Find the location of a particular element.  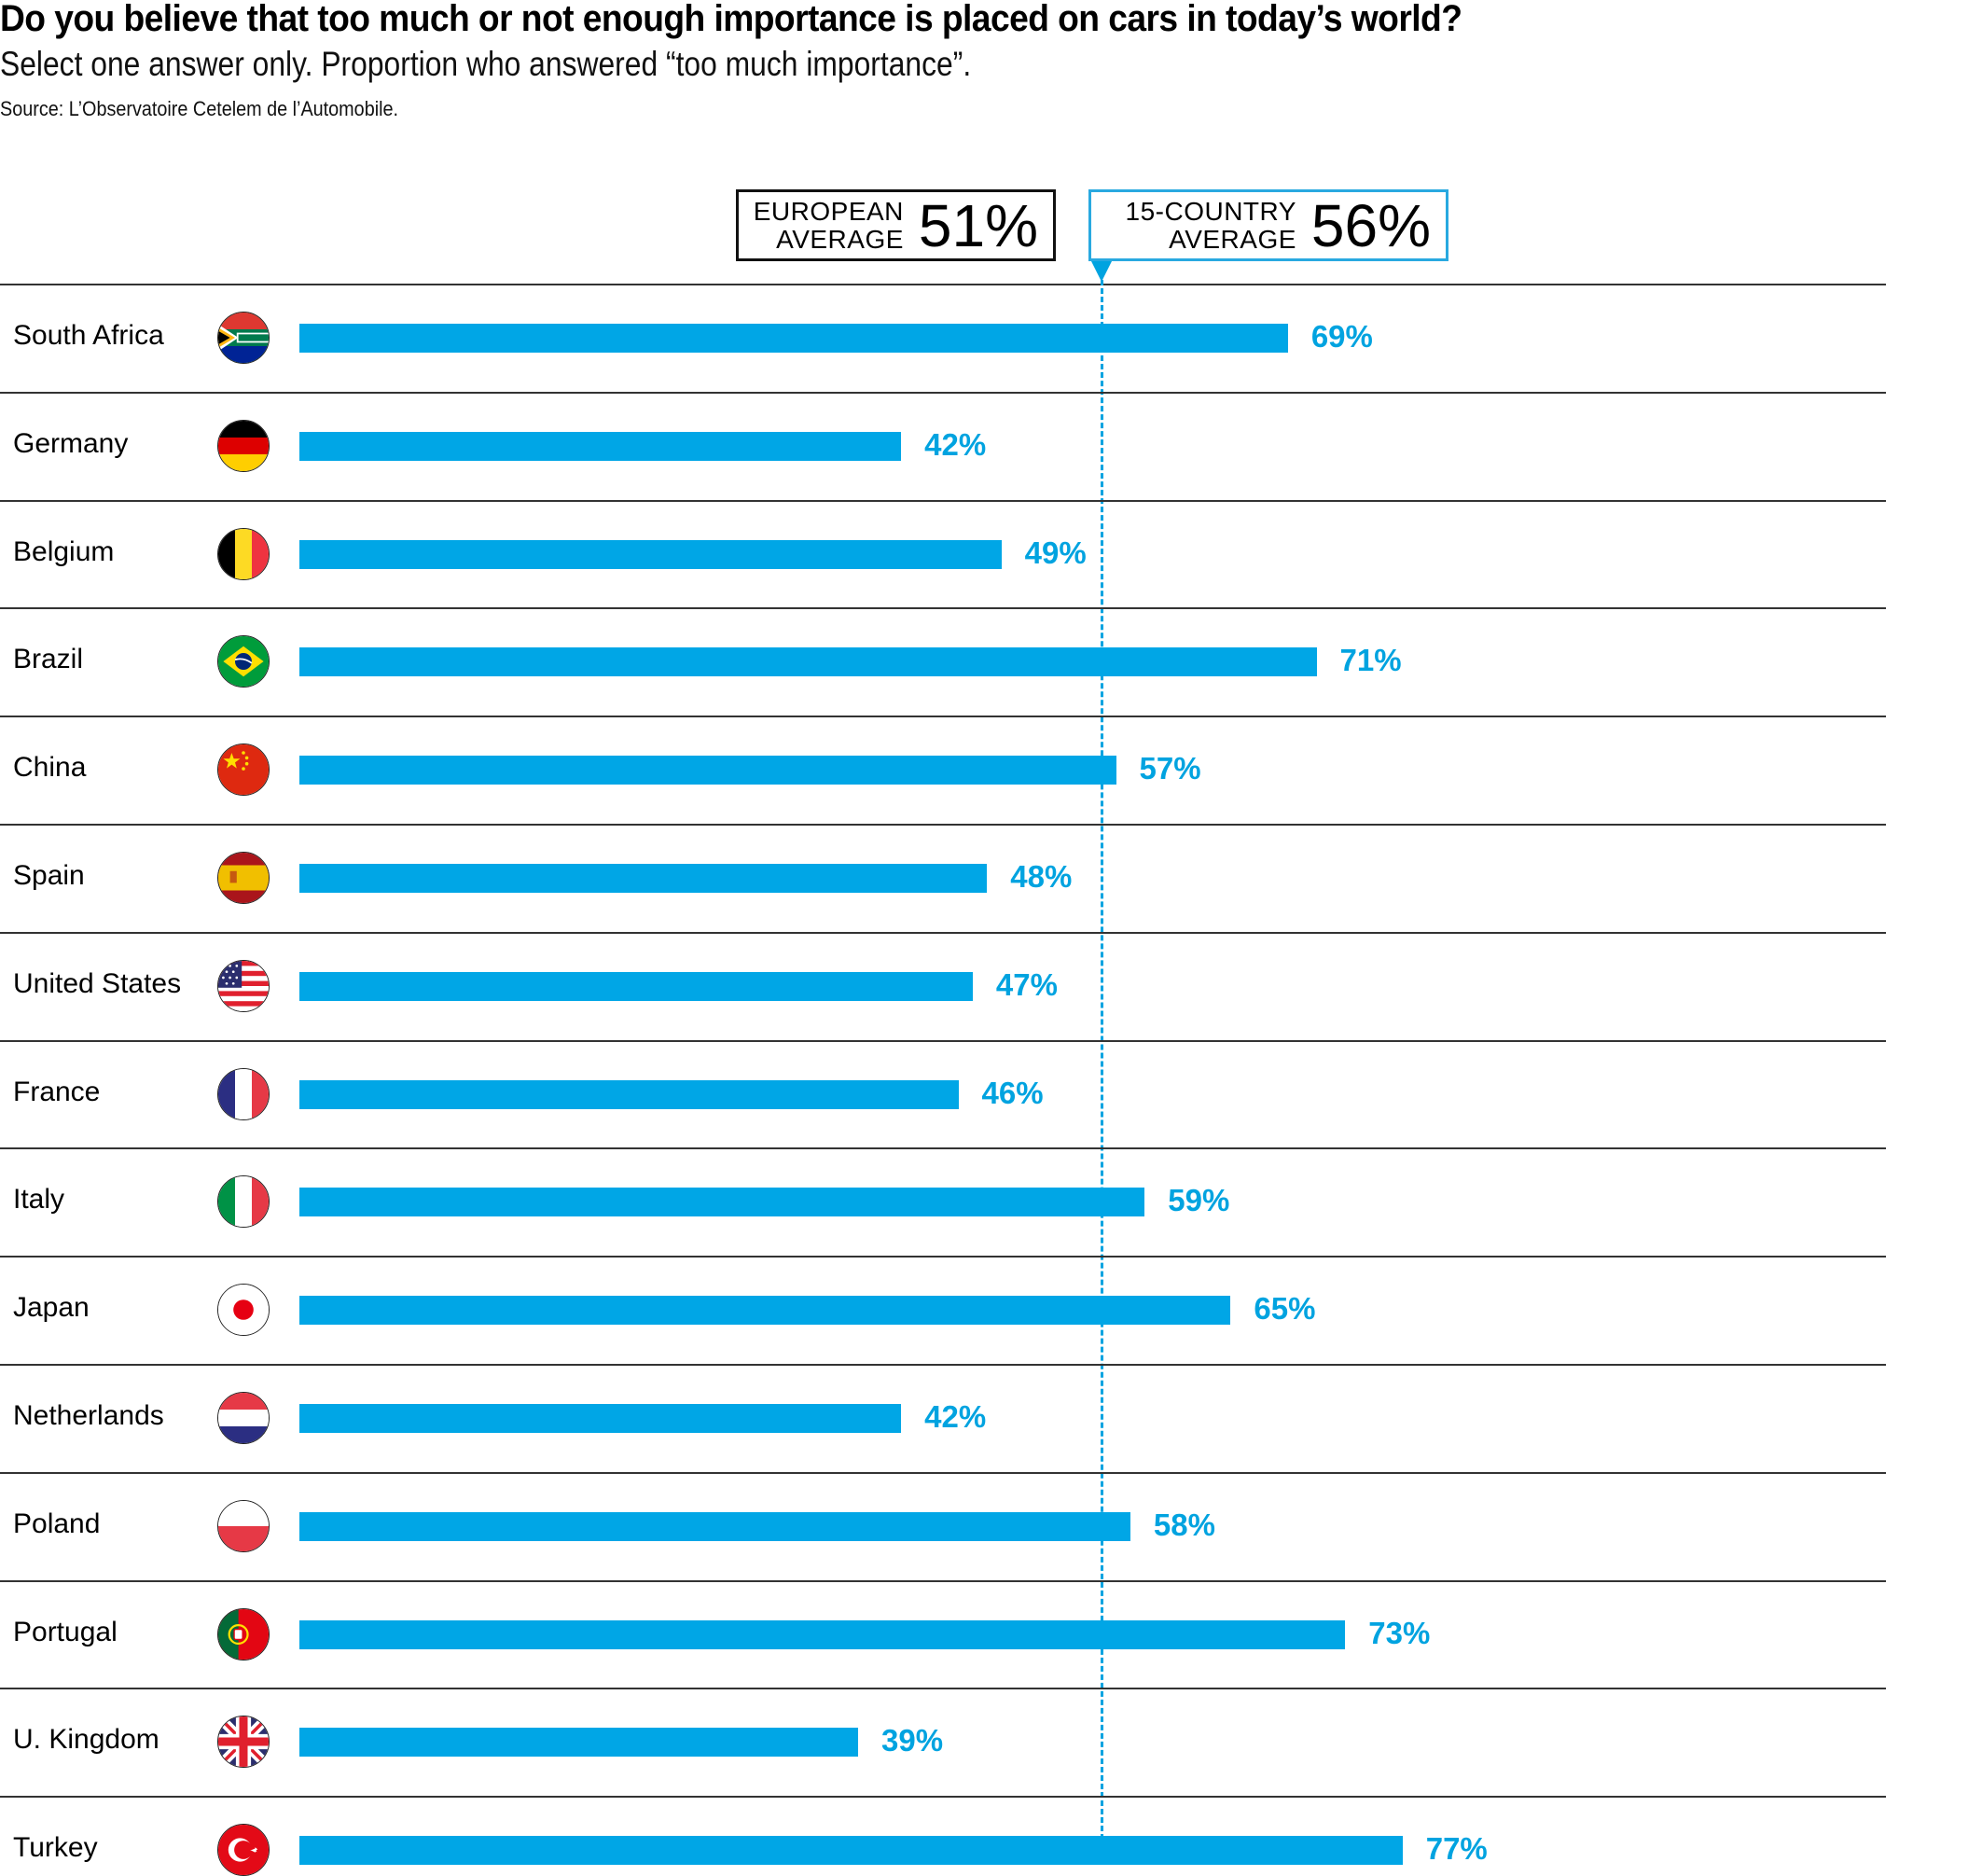

category-label-south-africa: South Africa is located at coordinates (88, 335).